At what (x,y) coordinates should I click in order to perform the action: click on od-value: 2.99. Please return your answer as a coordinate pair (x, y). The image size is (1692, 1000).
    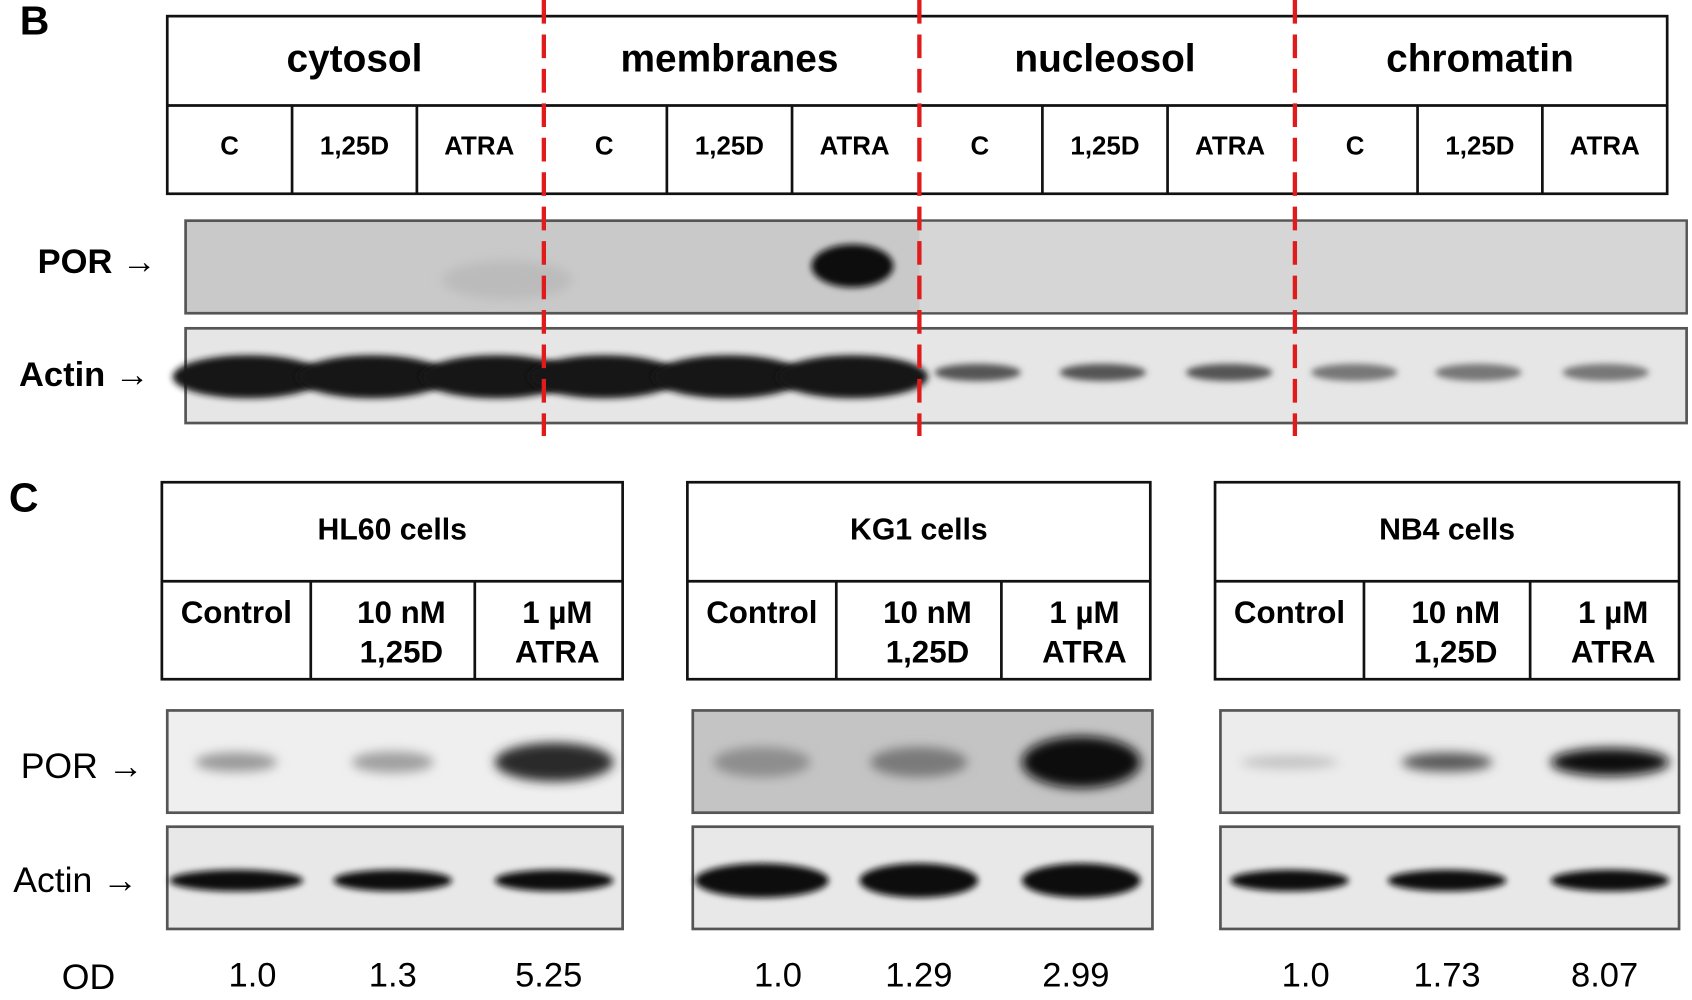
    Looking at the image, I should click on (1075, 976).